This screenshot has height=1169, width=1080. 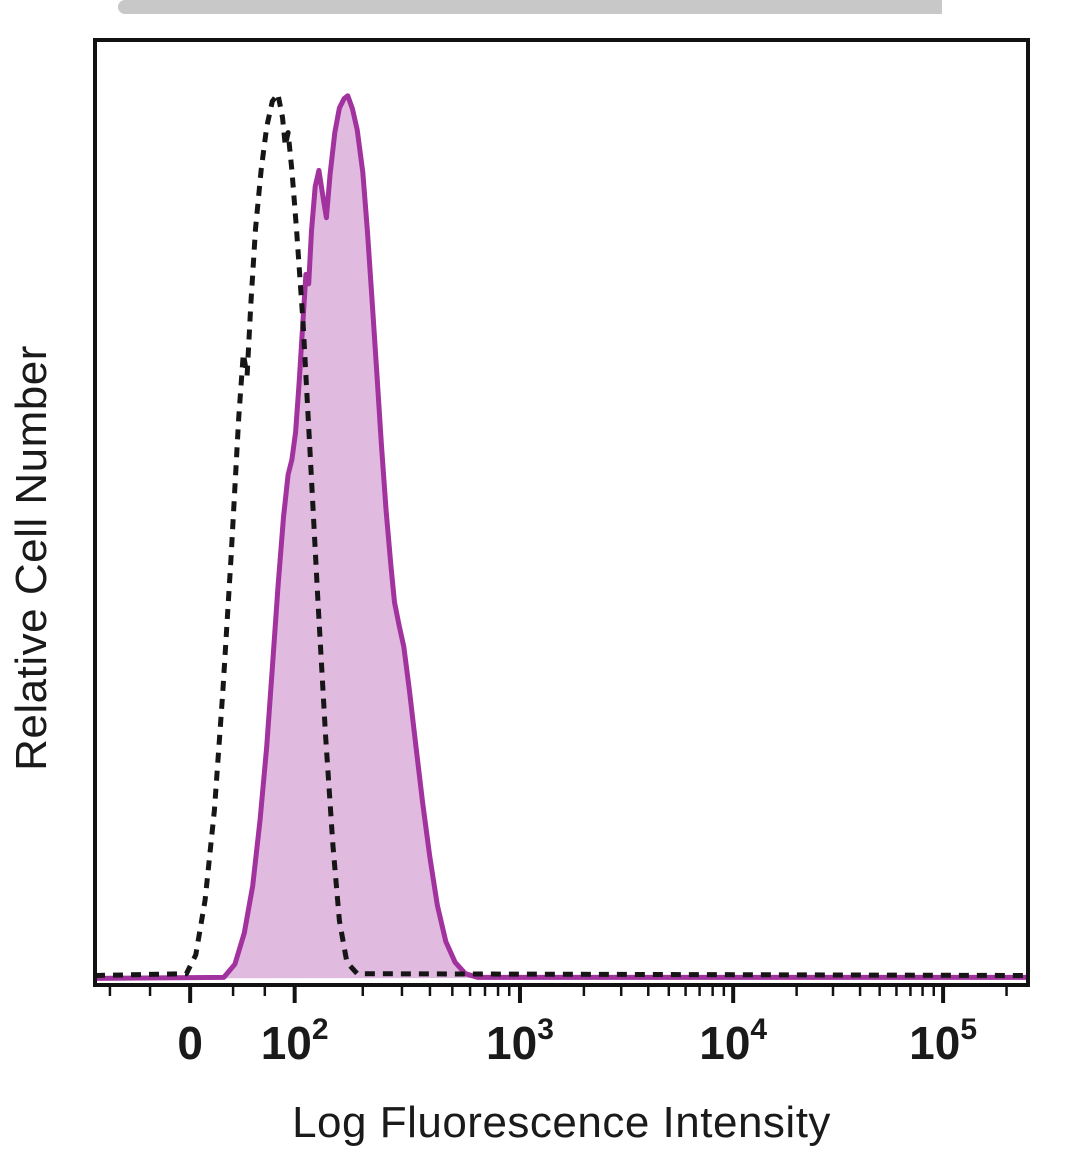 What do you see at coordinates (530, 7) in the screenshot?
I see `top-crop-bar` at bounding box center [530, 7].